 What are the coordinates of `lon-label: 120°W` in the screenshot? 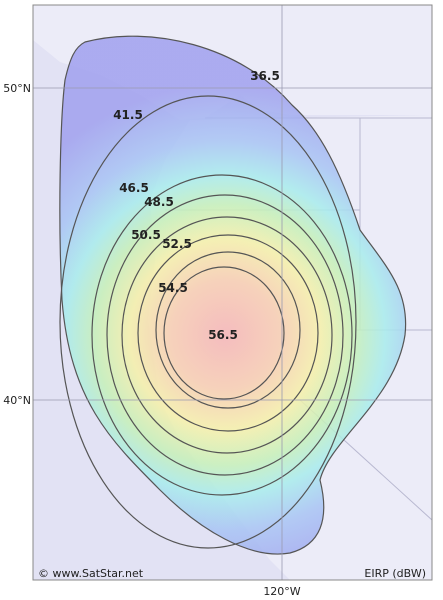 It's located at (281, 591).